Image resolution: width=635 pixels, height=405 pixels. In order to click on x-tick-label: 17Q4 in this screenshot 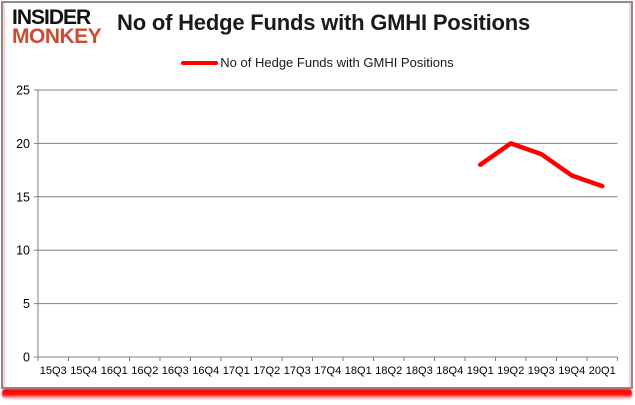, I will do `click(327, 371)`.